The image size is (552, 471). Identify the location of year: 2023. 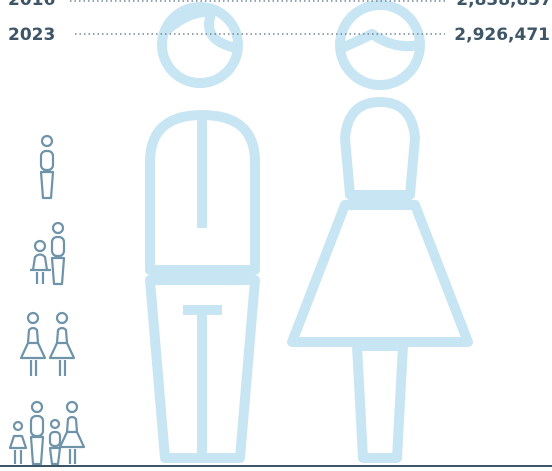
(31, 35).